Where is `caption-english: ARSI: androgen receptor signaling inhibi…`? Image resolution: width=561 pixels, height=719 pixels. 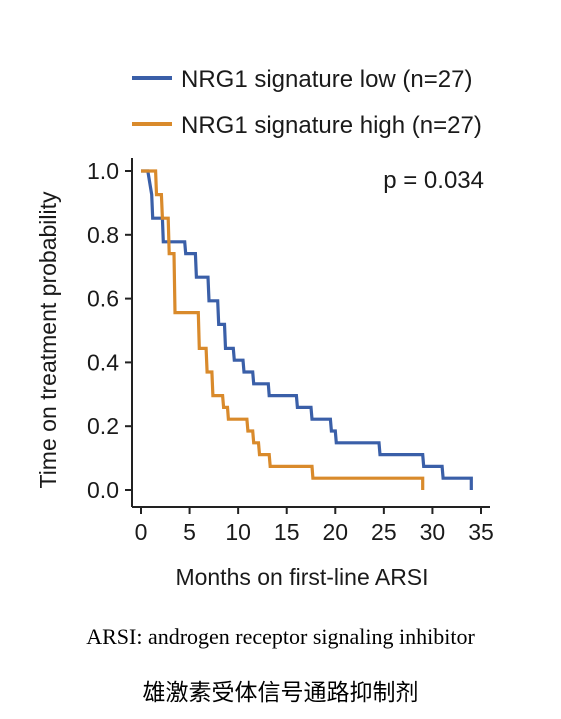 caption-english: ARSI: androgen receptor signaling inhibi… is located at coordinates (280, 636).